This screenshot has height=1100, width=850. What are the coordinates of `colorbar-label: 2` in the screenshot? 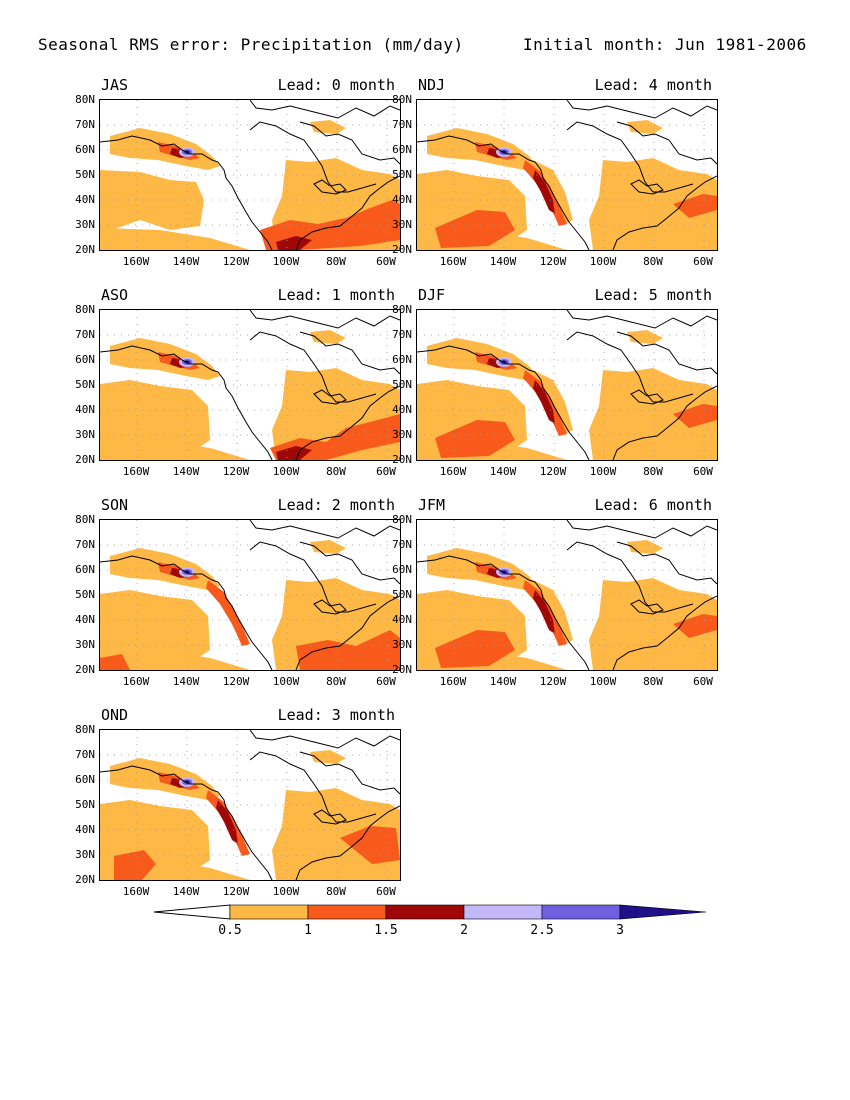 It's located at (464, 930).